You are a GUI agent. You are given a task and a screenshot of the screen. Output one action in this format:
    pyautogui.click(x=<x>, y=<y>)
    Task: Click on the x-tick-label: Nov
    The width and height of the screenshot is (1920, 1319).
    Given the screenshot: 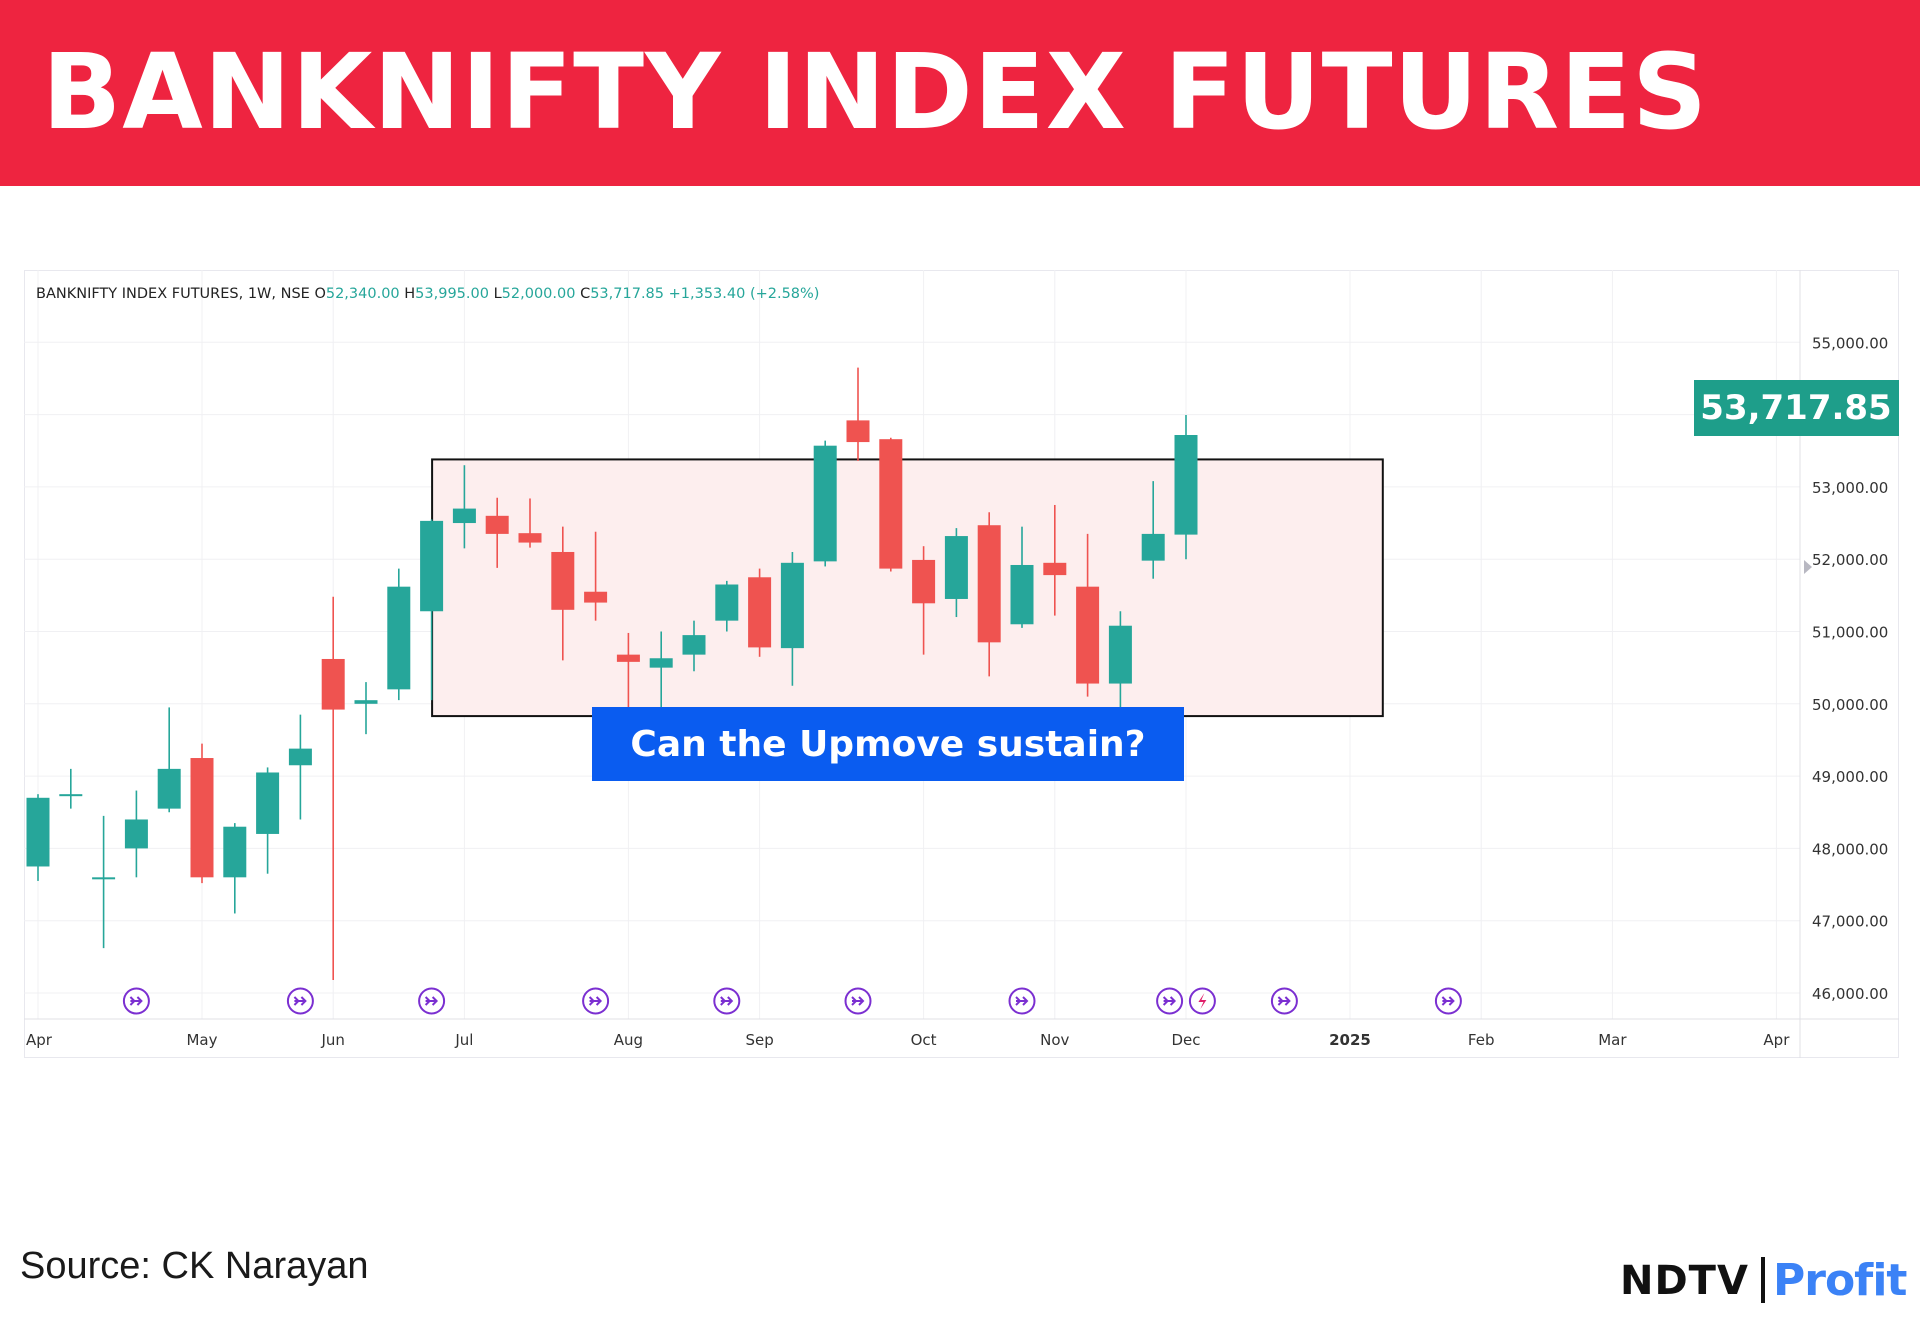 What is the action you would take?
    pyautogui.click(x=1054, y=1040)
    